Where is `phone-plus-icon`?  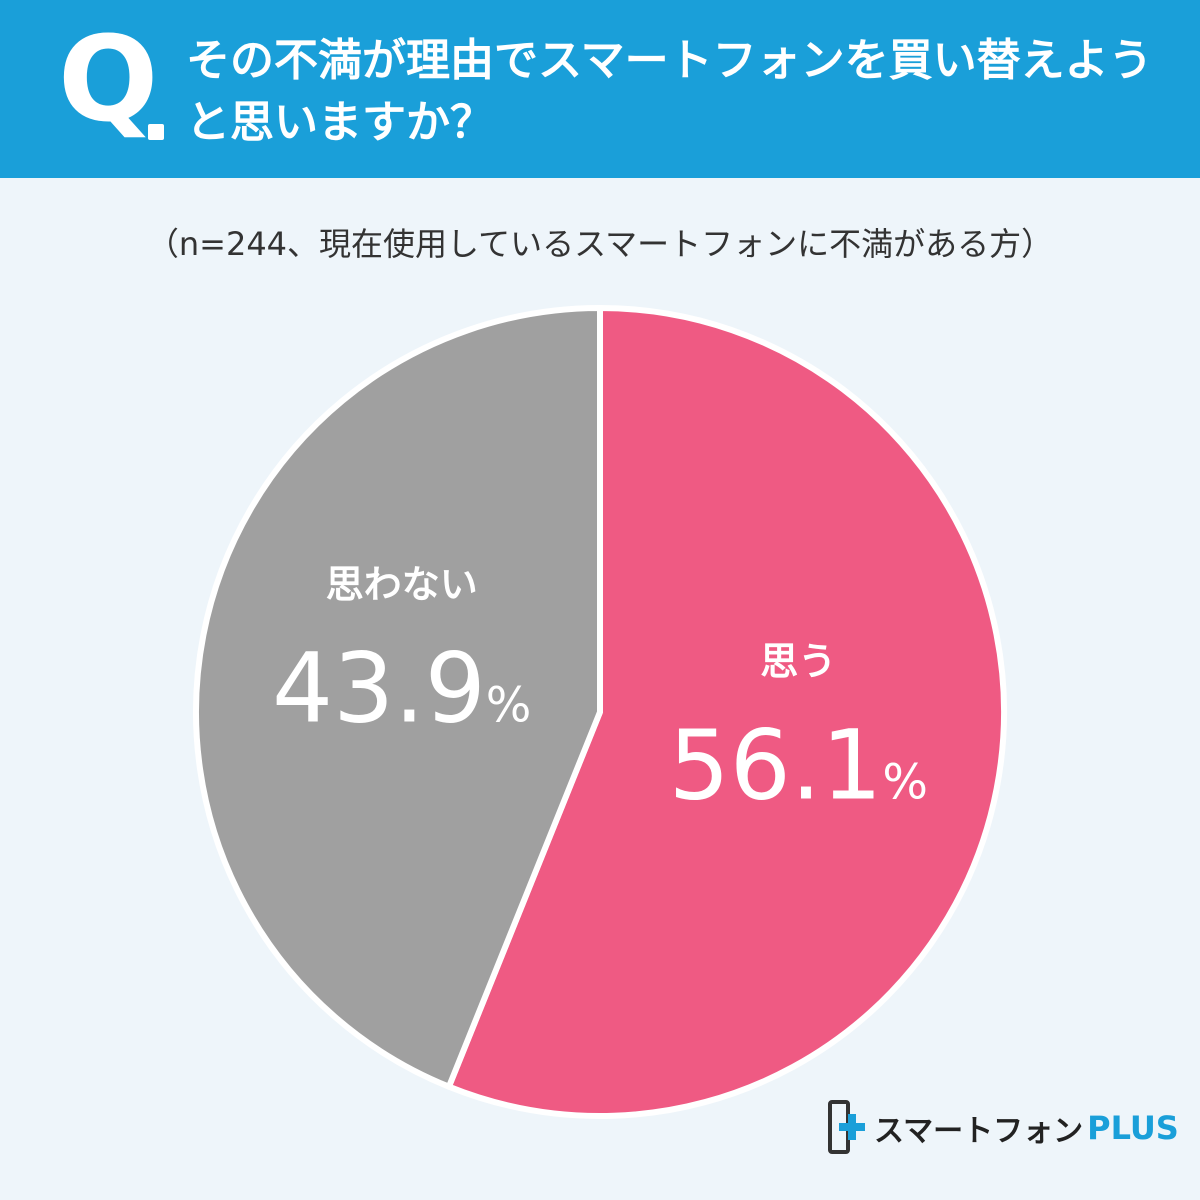
phone-plus-icon is located at coordinates (846, 1128).